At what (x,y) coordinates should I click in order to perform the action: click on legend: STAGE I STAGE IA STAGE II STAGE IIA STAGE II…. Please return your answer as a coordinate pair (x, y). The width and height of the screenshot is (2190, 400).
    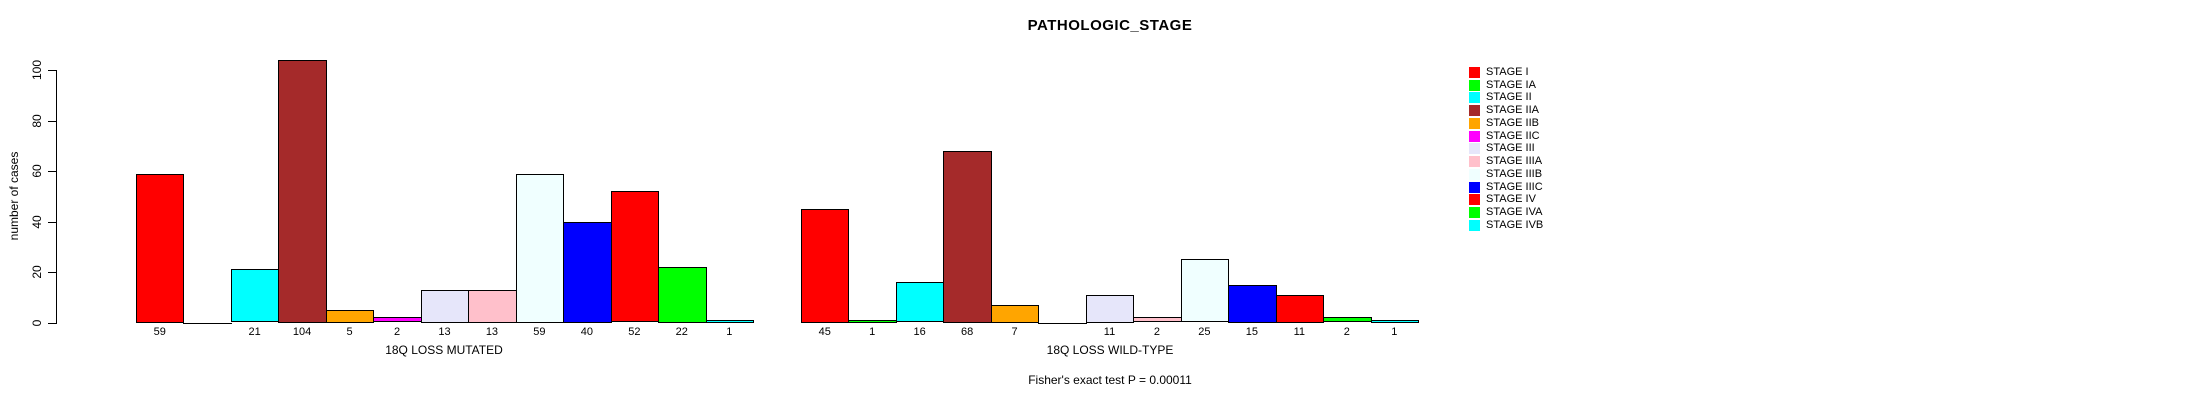
    Looking at the image, I should click on (1506, 149).